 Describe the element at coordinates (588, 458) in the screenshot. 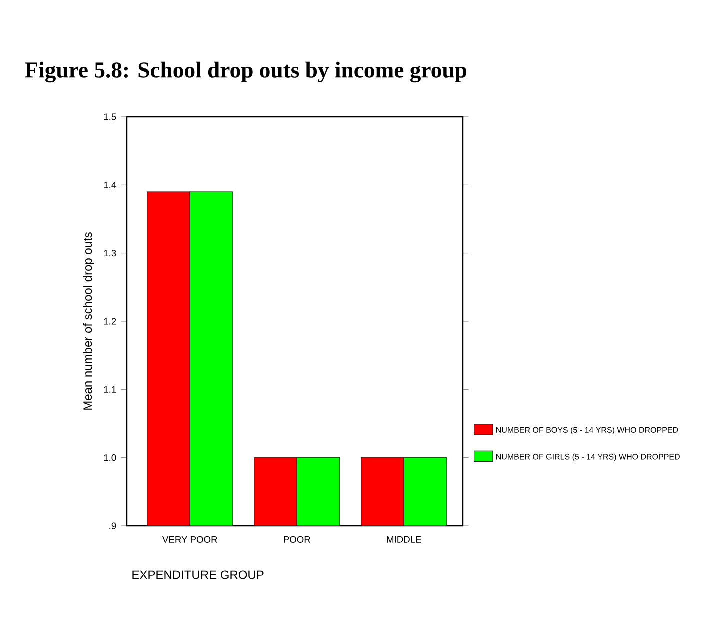

I see `legend-label: NUMBER OF GIRLS (5 - 14 YRS) WHO DROPPED` at that location.